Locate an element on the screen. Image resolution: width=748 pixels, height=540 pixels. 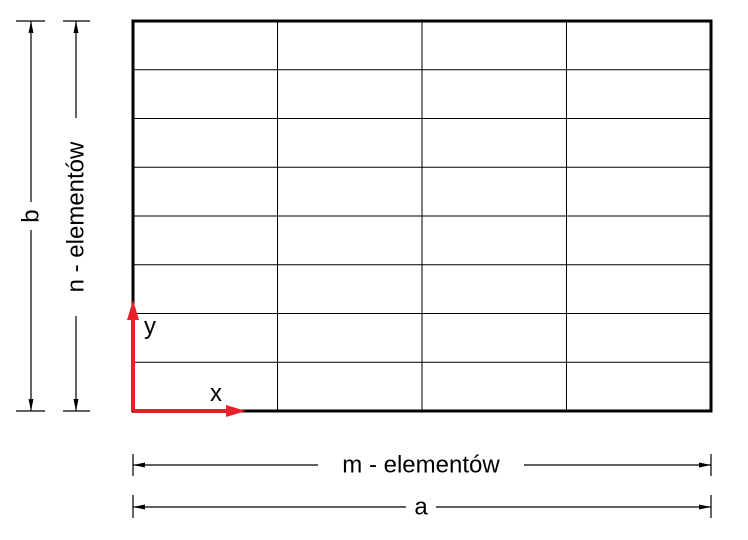
y-axis-arrowhead is located at coordinates (133, 310).